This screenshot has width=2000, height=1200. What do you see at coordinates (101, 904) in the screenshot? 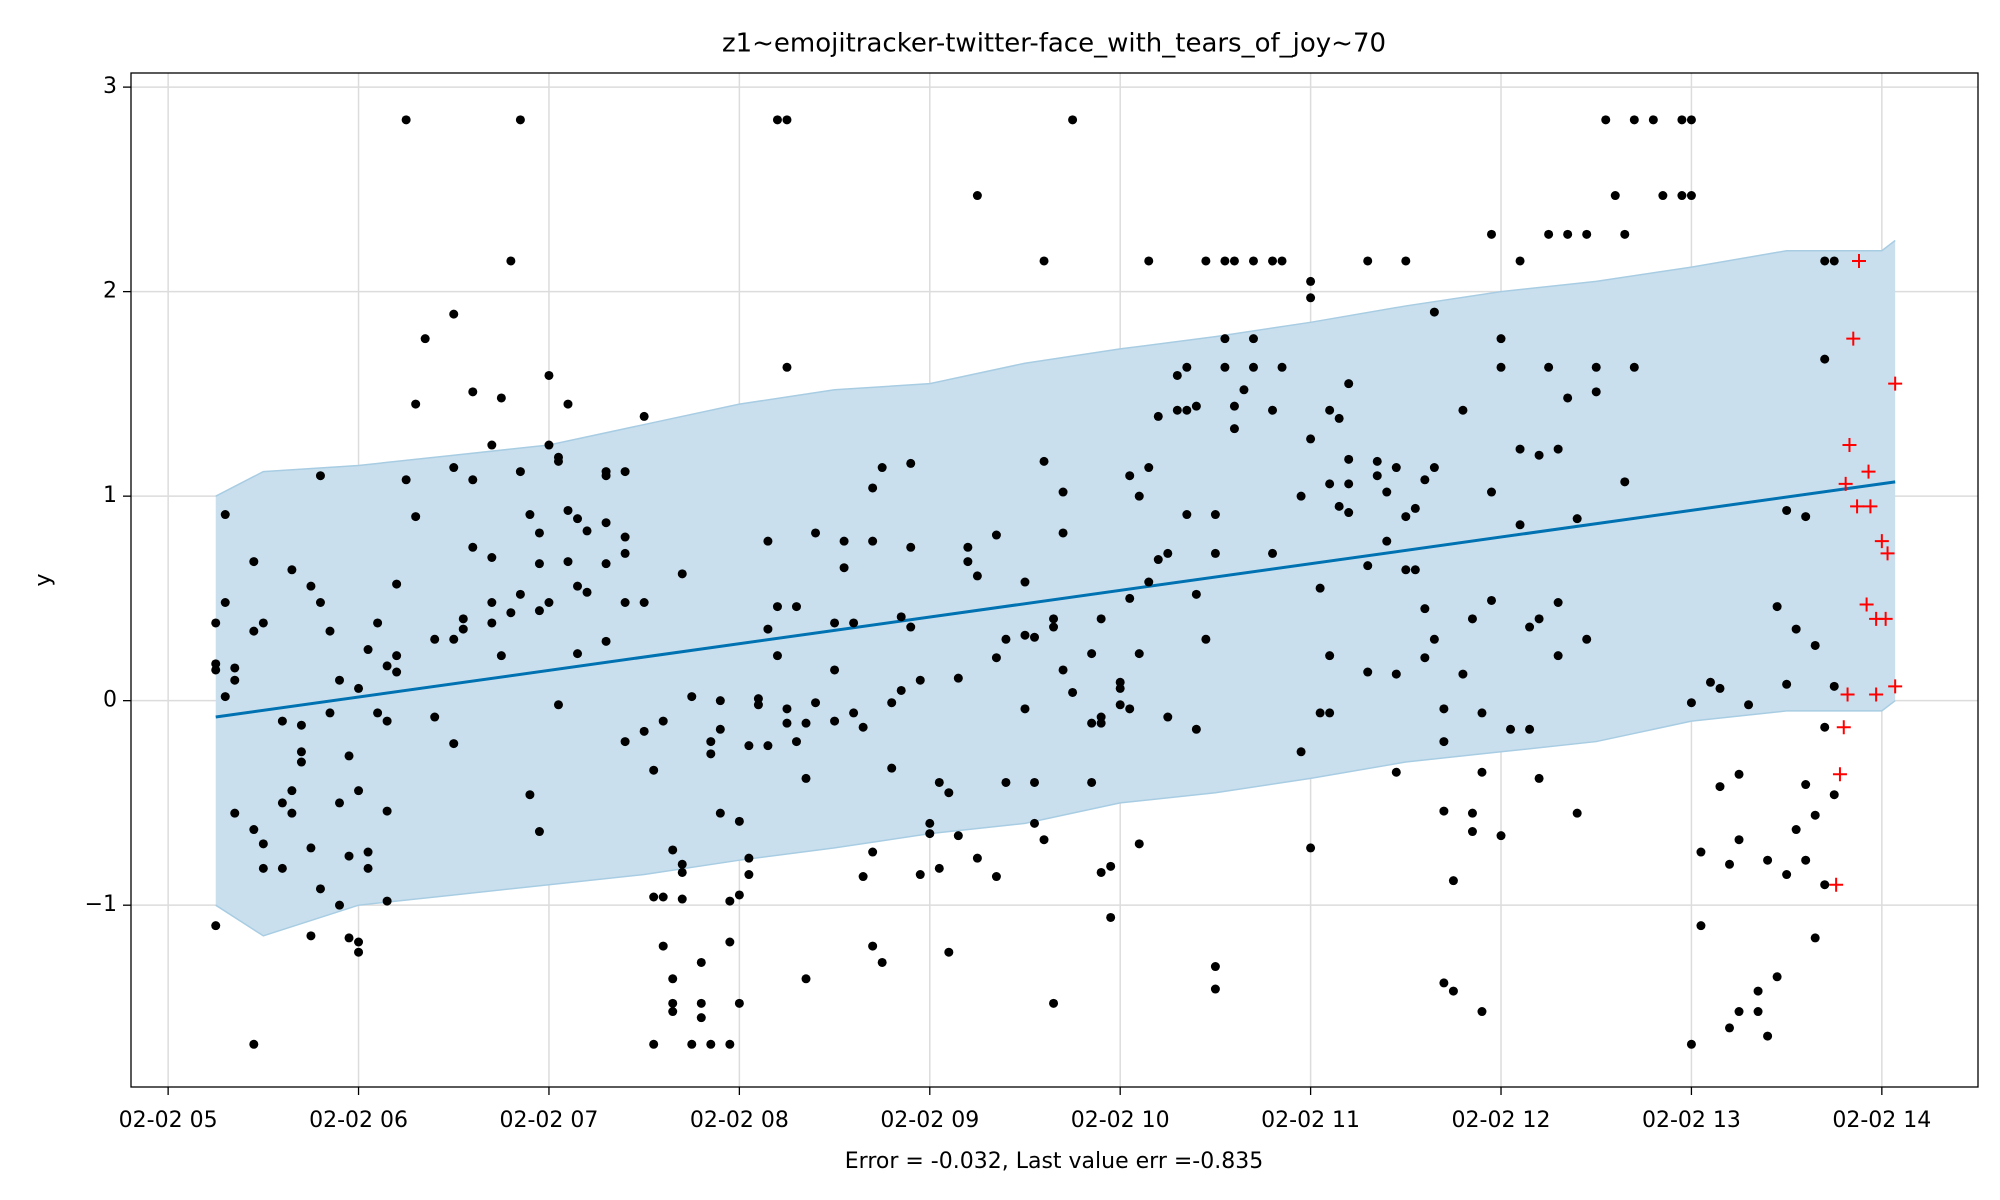
I see `y-tick-label: −1` at bounding box center [101, 904].